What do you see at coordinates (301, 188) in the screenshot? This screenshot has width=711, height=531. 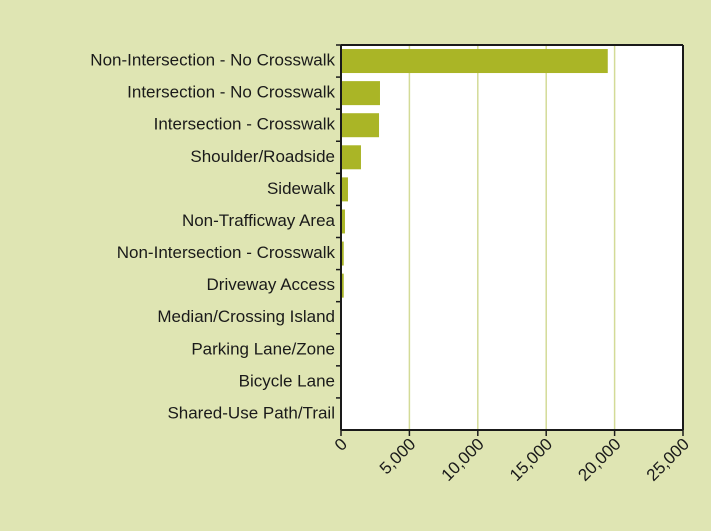 I see `y-tick-label: Sidewalk` at bounding box center [301, 188].